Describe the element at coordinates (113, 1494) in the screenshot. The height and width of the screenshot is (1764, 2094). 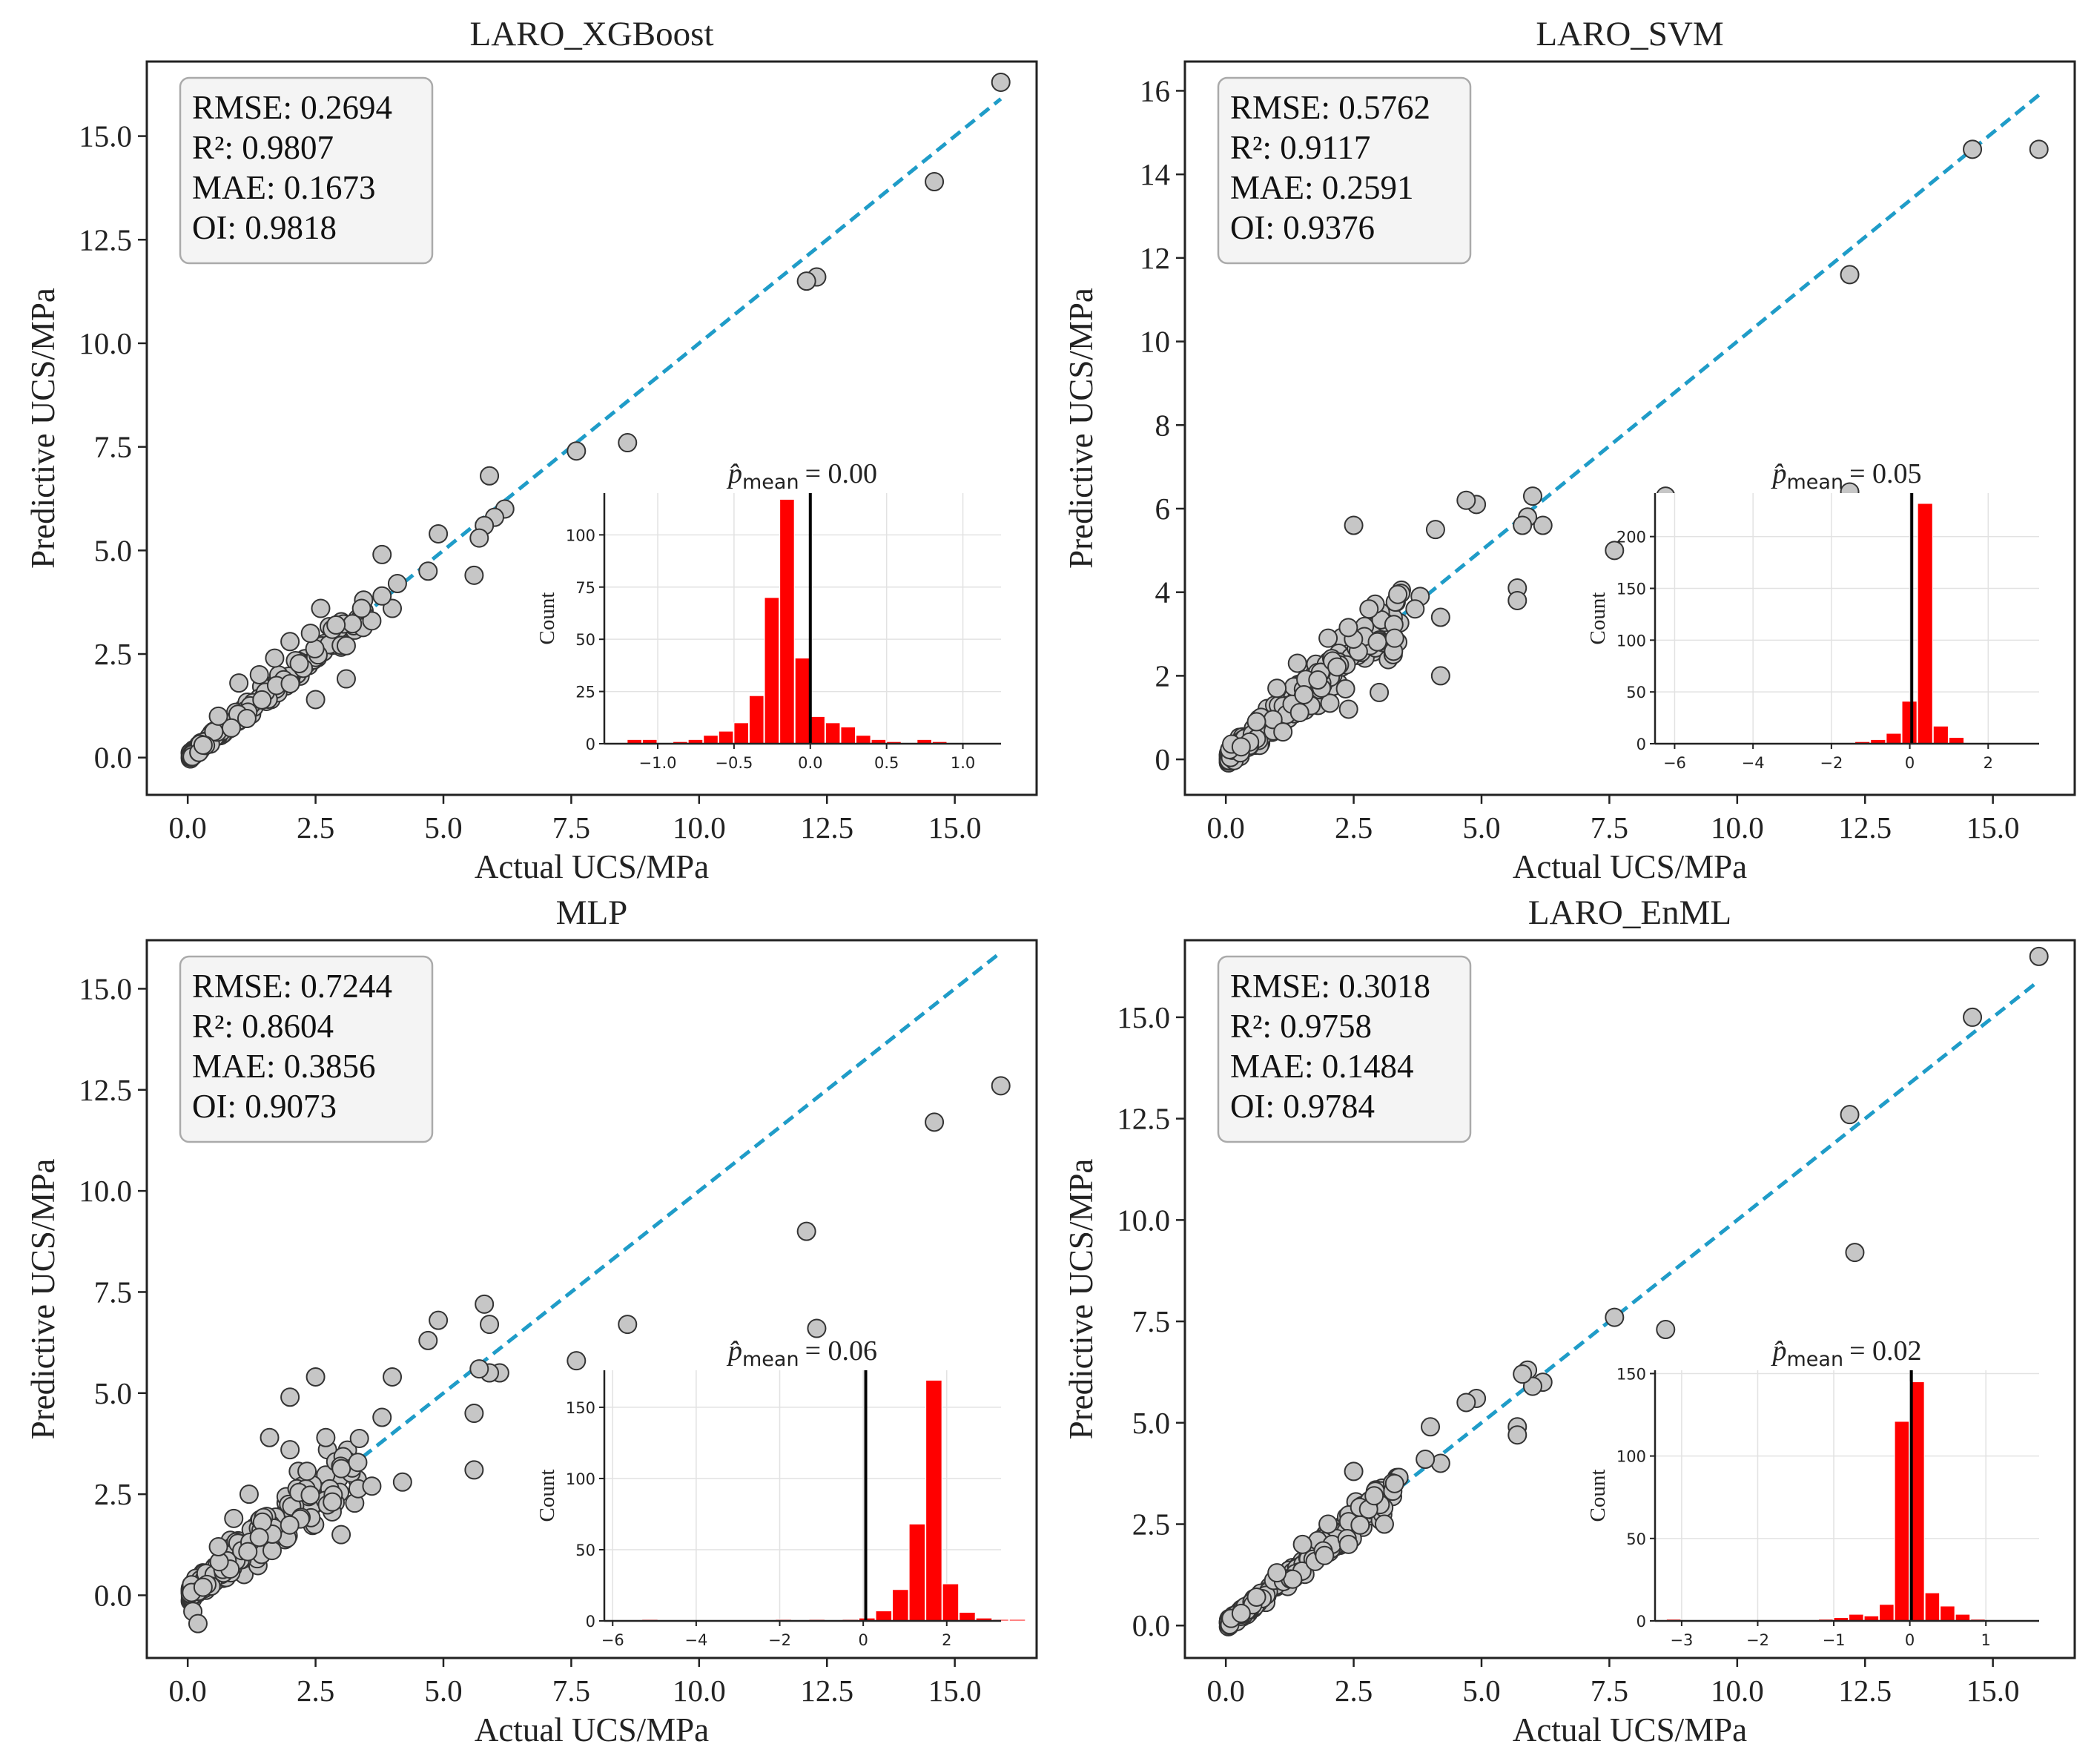
I see `y-tick-label: 2.5` at that location.